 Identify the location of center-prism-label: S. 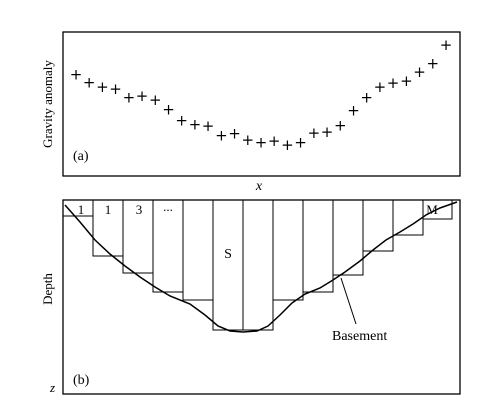
(228, 254).